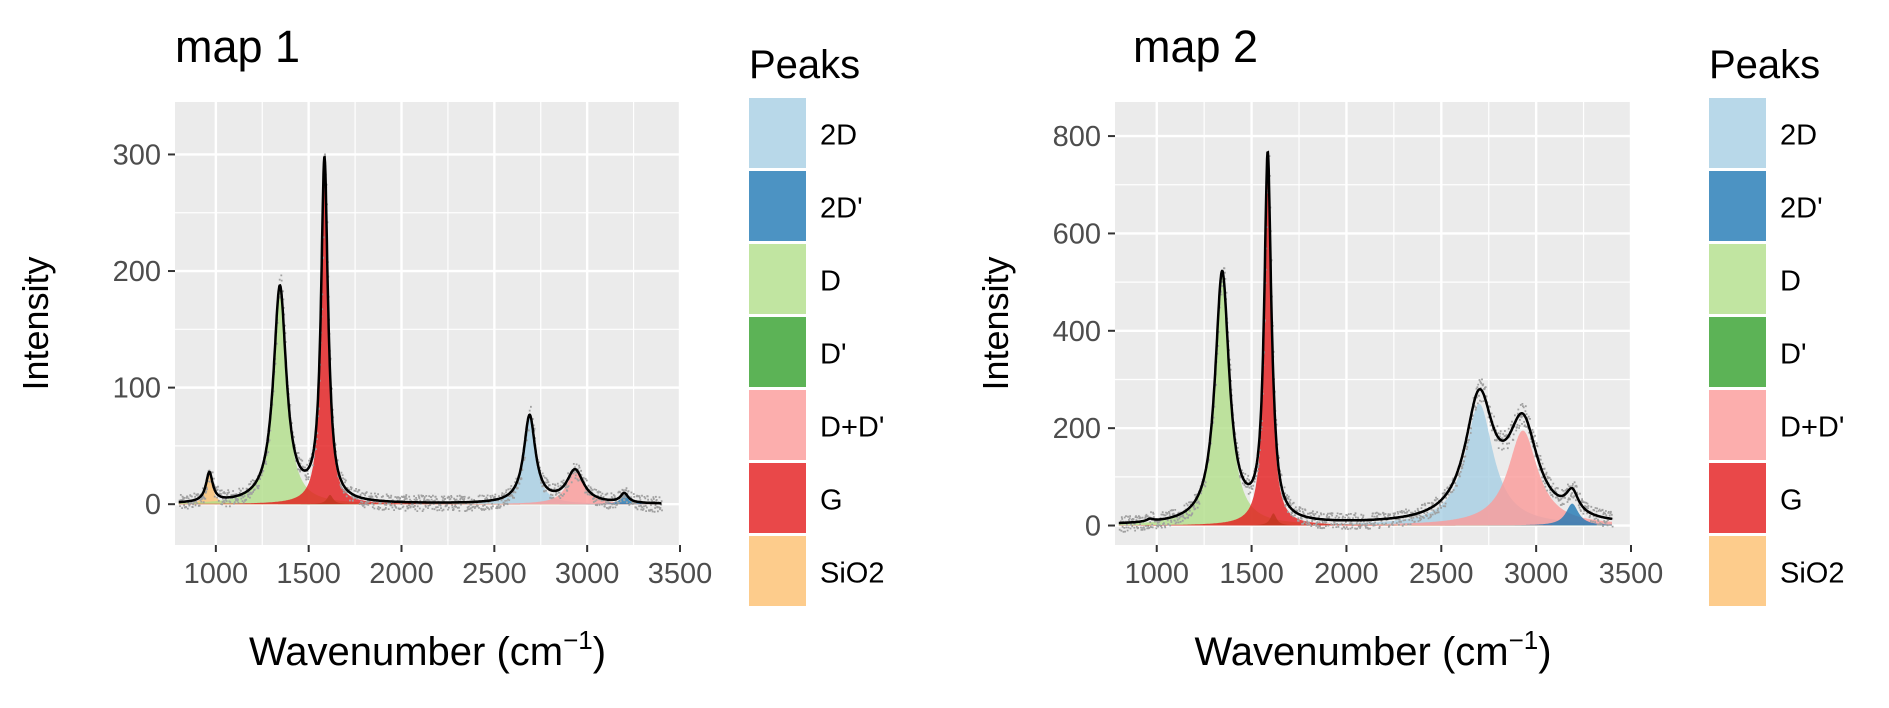 The height and width of the screenshot is (708, 1889). What do you see at coordinates (1077, 332) in the screenshot?
I see `y-tick-label: 400` at bounding box center [1077, 332].